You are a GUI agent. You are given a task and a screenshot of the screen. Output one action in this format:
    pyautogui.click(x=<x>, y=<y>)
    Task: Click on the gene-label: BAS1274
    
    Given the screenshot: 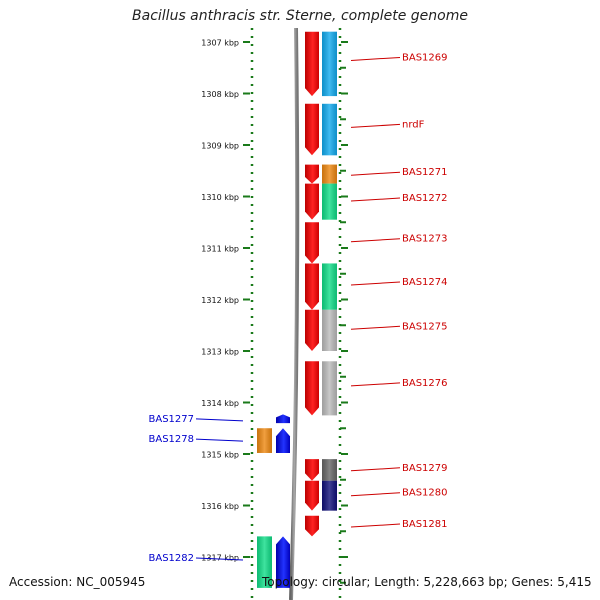 What is the action you would take?
    pyautogui.click(x=425, y=282)
    